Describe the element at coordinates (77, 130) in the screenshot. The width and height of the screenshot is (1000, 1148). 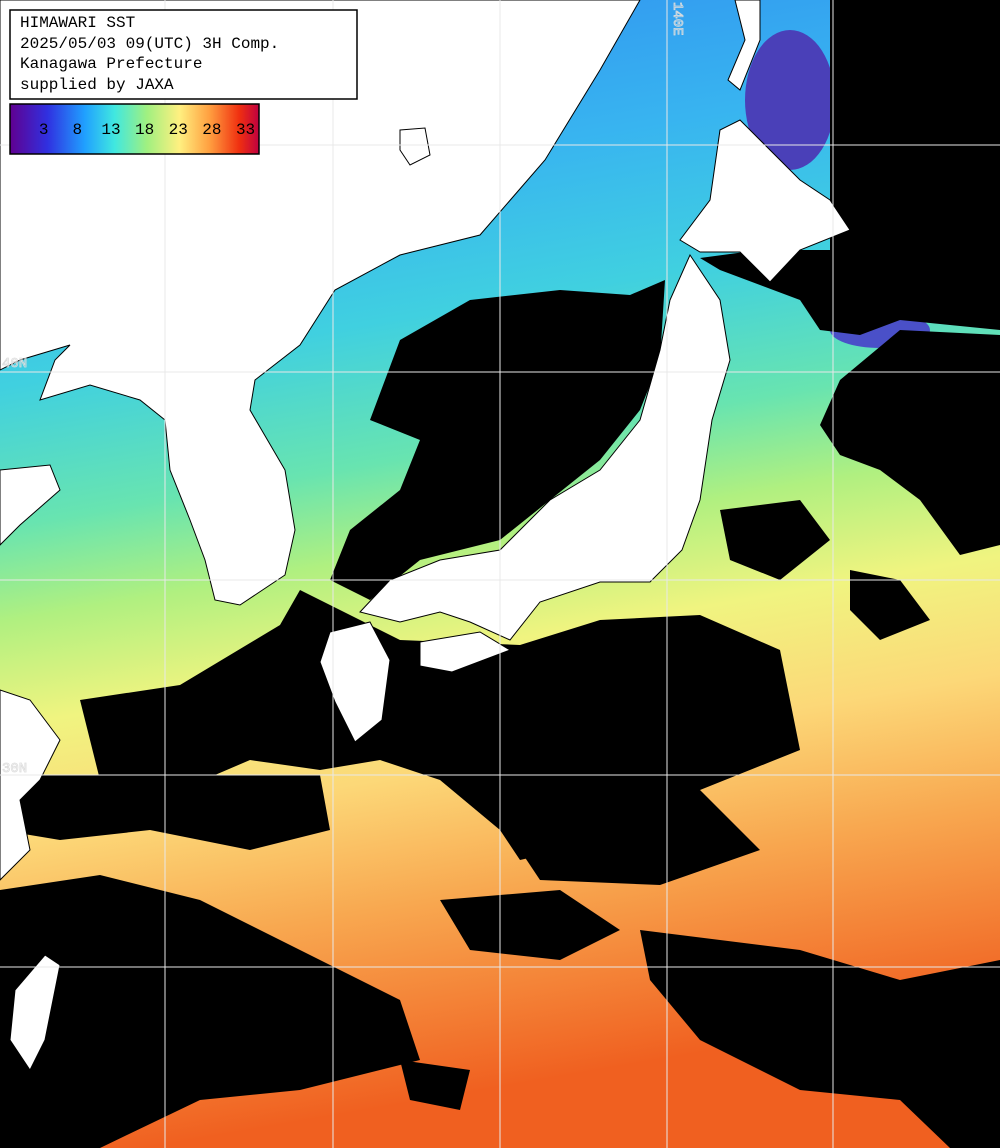
I see `colorbar-tick-label: 8` at that location.